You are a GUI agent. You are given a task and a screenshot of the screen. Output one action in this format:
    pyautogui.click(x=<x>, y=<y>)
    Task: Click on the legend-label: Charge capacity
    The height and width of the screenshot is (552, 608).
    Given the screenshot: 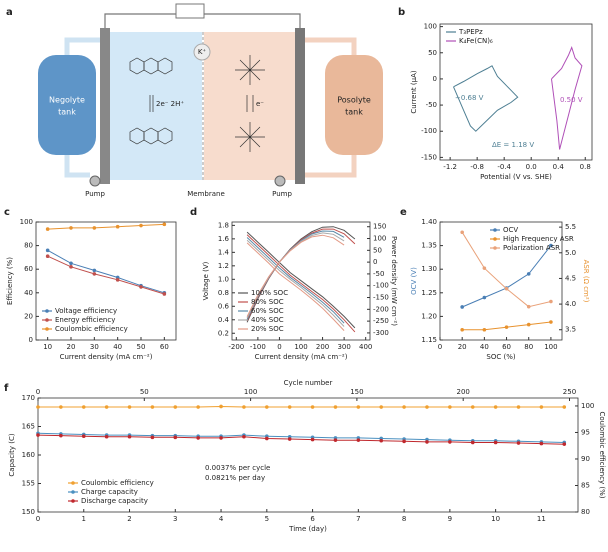 What is the action you would take?
    pyautogui.click(x=109, y=492)
    